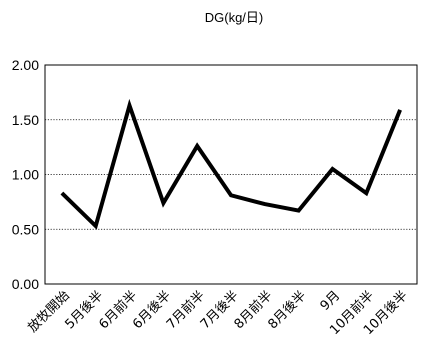 The width and height of the screenshot is (425, 356). Describe the element at coordinates (25, 65) in the screenshot. I see `y-tick-label: 2.00` at that location.